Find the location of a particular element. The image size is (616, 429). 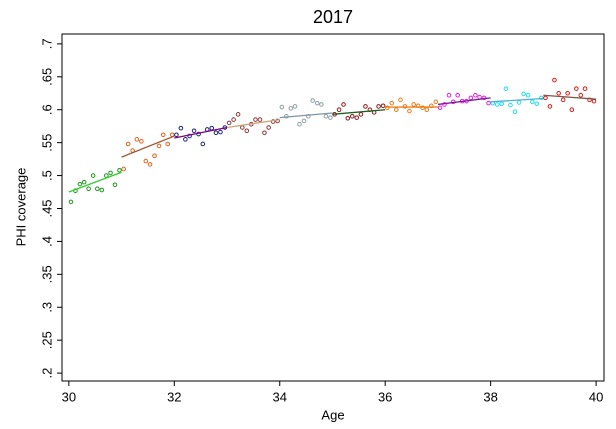

x-tick-label: 40 is located at coordinates (596, 396).